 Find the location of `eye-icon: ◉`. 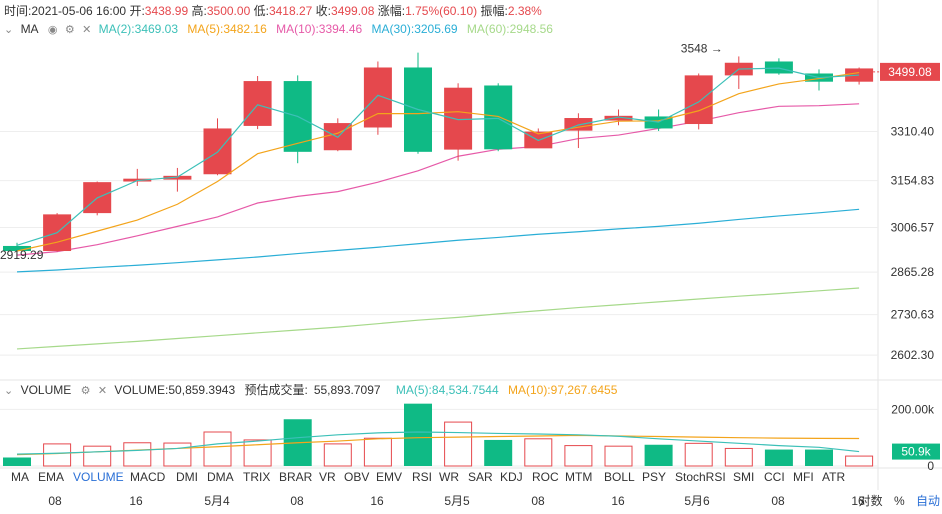

eye-icon: ◉ is located at coordinates (52, 30).